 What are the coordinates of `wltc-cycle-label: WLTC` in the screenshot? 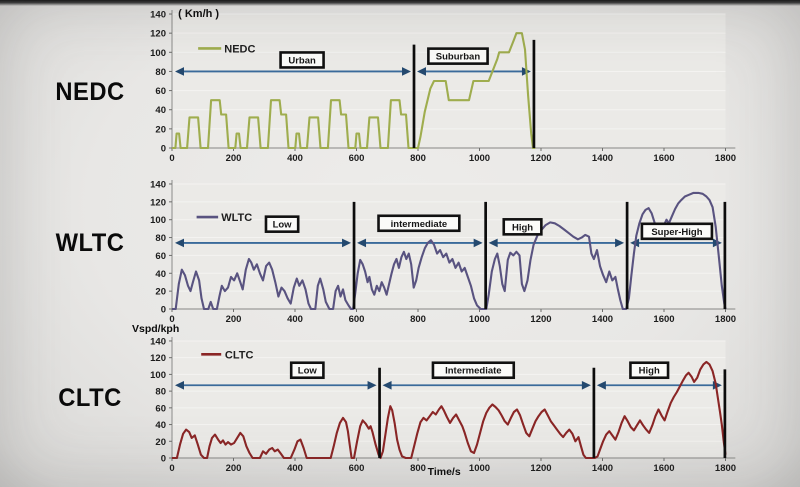 It's located at (90, 243).